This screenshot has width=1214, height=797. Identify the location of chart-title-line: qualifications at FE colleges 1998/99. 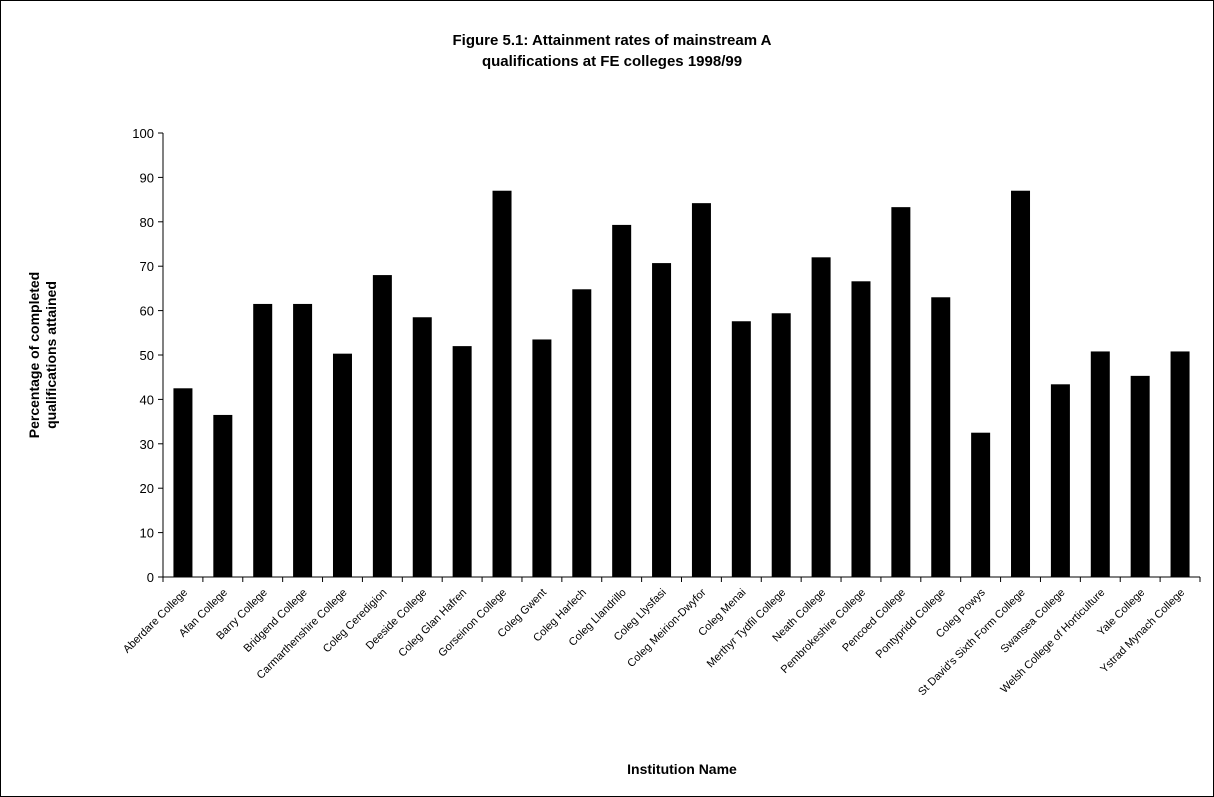
(612, 61).